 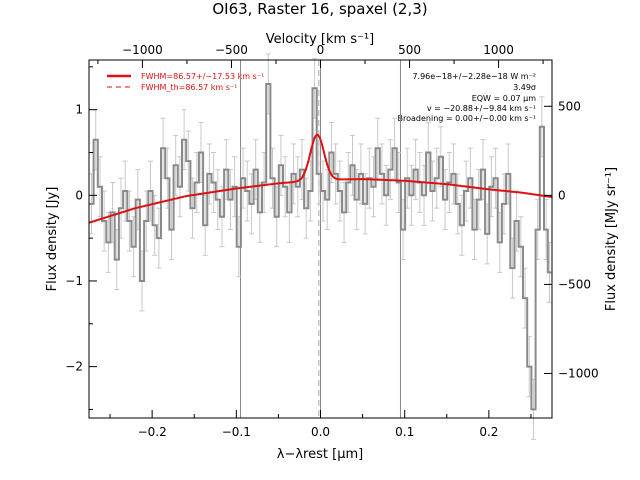 What do you see at coordinates (481, 108) in the screenshot?
I see `annotation-velocity: v = −20.88+/−9.84 km s⁻¹` at bounding box center [481, 108].